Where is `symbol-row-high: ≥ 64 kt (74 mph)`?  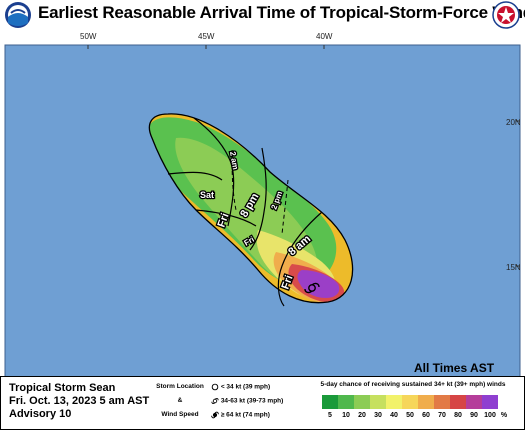 symbol-row-high: ≥ 64 kt (74 mph) is located at coordinates (240, 415).